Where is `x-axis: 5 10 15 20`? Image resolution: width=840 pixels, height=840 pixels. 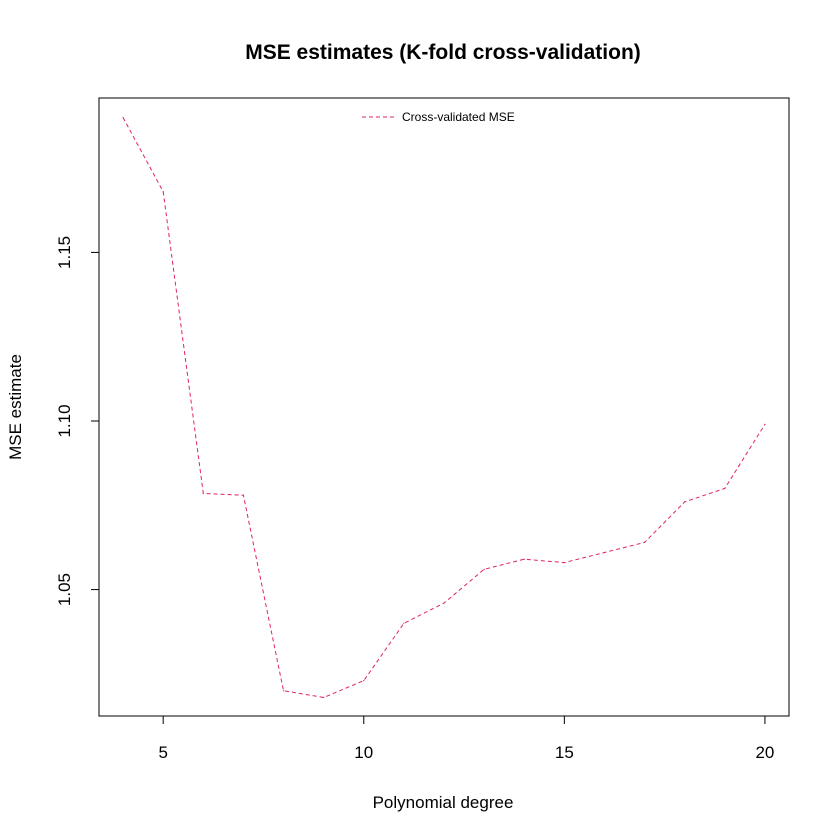
x-axis: 5 10 15 20 is located at coordinates (466, 738).